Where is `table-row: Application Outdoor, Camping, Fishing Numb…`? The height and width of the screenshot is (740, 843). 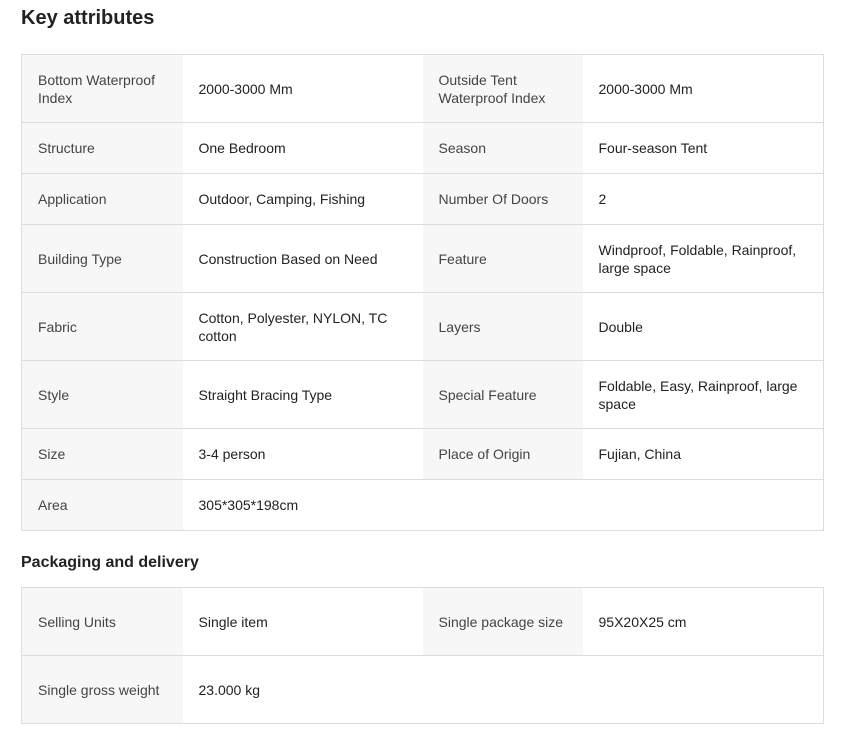 table-row: Application Outdoor, Camping, Fishing Numb… is located at coordinates (422, 199).